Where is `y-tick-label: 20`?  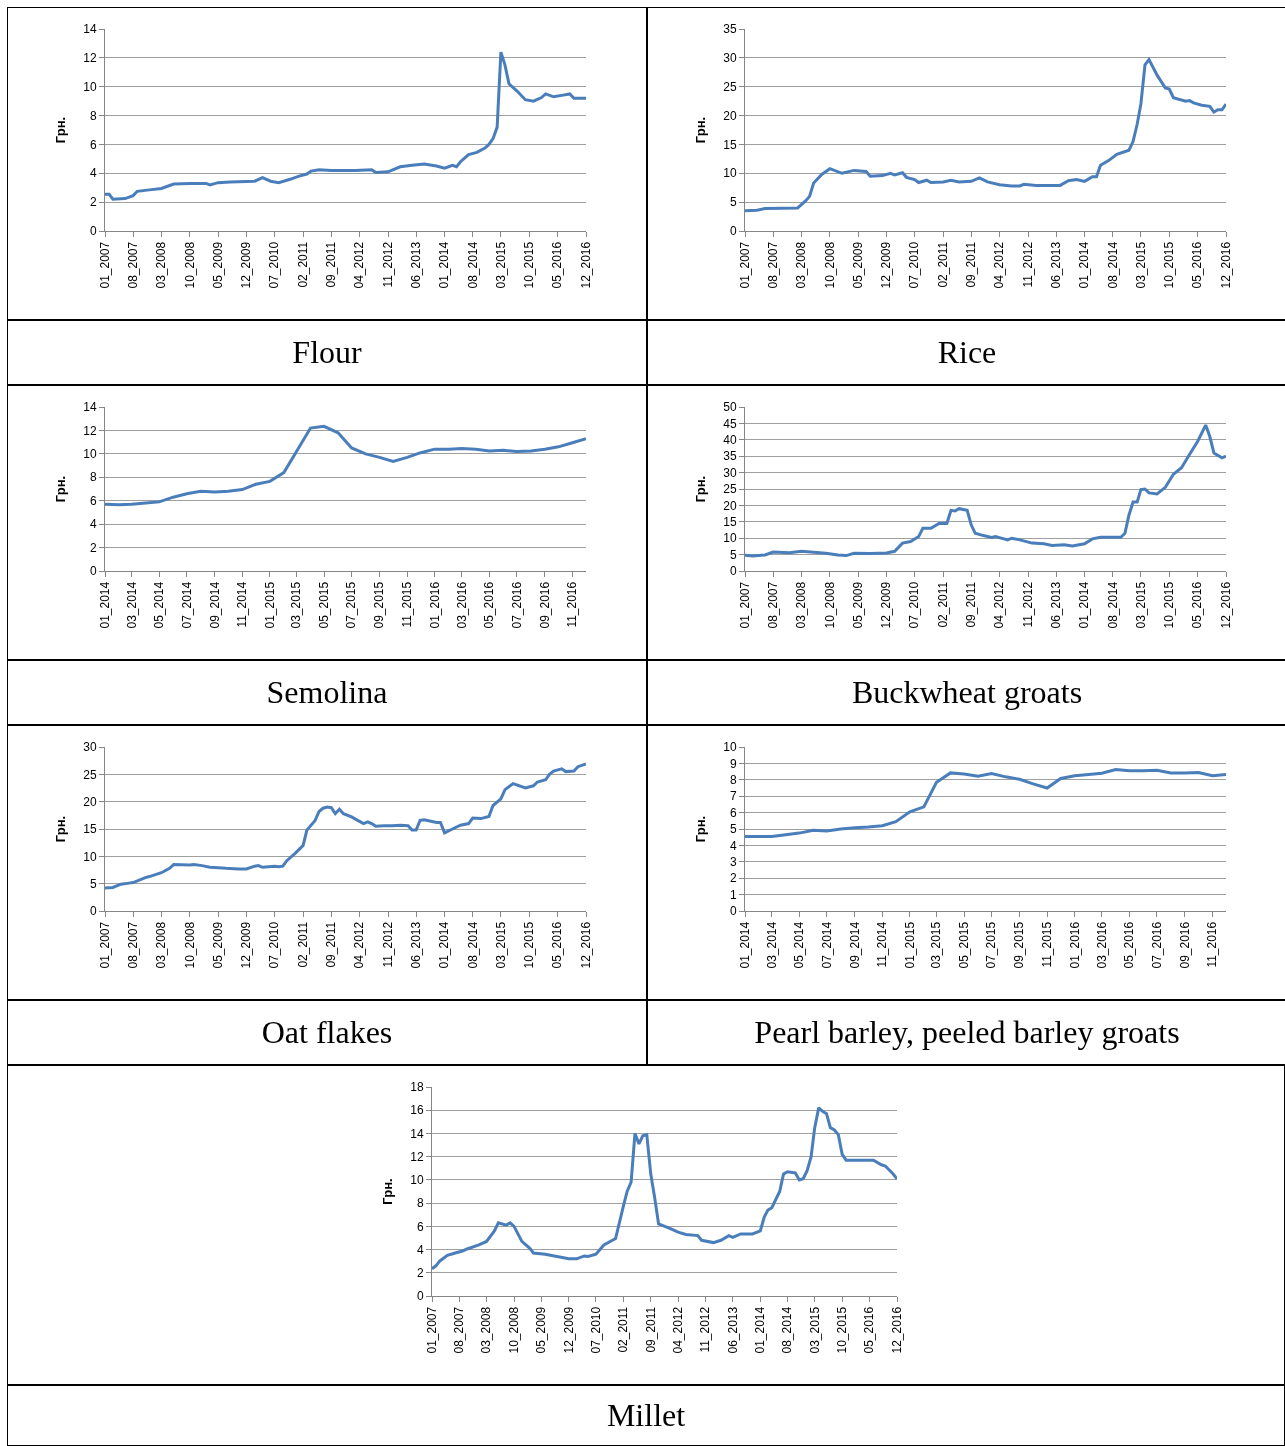 y-tick-label: 20 is located at coordinates (730, 115).